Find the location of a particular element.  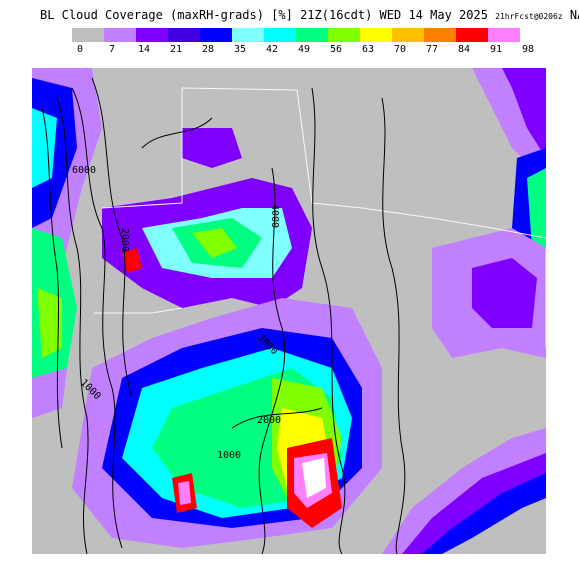

legend-label-5: 35 is located at coordinates (240, 49).